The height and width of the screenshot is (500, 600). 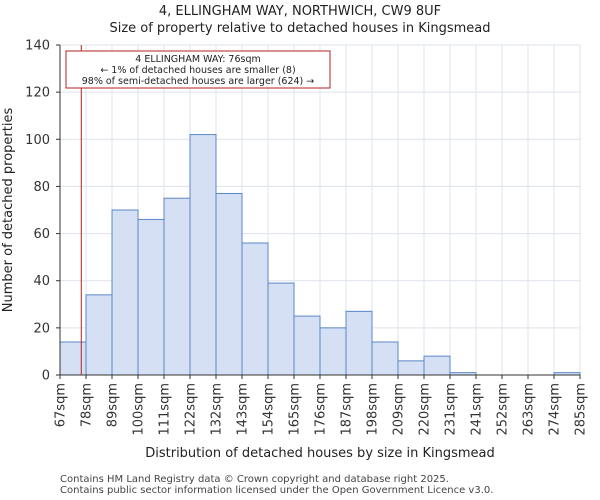 What do you see at coordinates (46, 376) in the screenshot?
I see `y-tick-label: 0` at bounding box center [46, 376].